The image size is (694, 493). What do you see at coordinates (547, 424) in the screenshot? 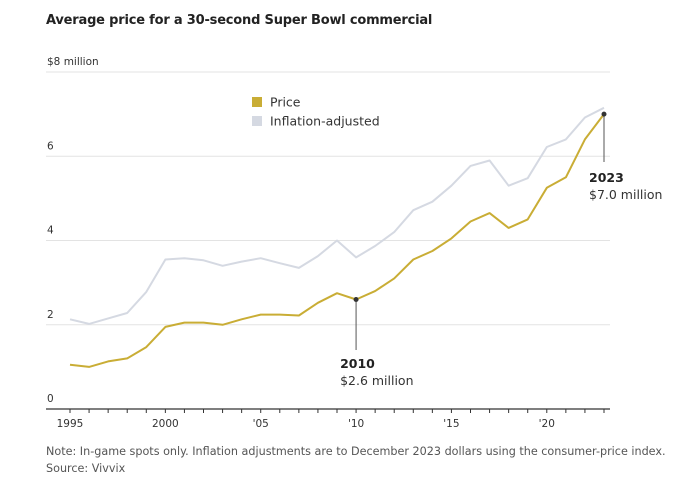
I see `x-tick-label: '20` at bounding box center [547, 424].